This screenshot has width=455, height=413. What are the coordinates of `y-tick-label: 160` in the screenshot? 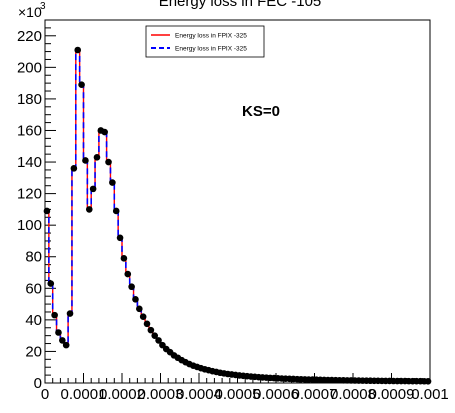 It's located at (29, 130).